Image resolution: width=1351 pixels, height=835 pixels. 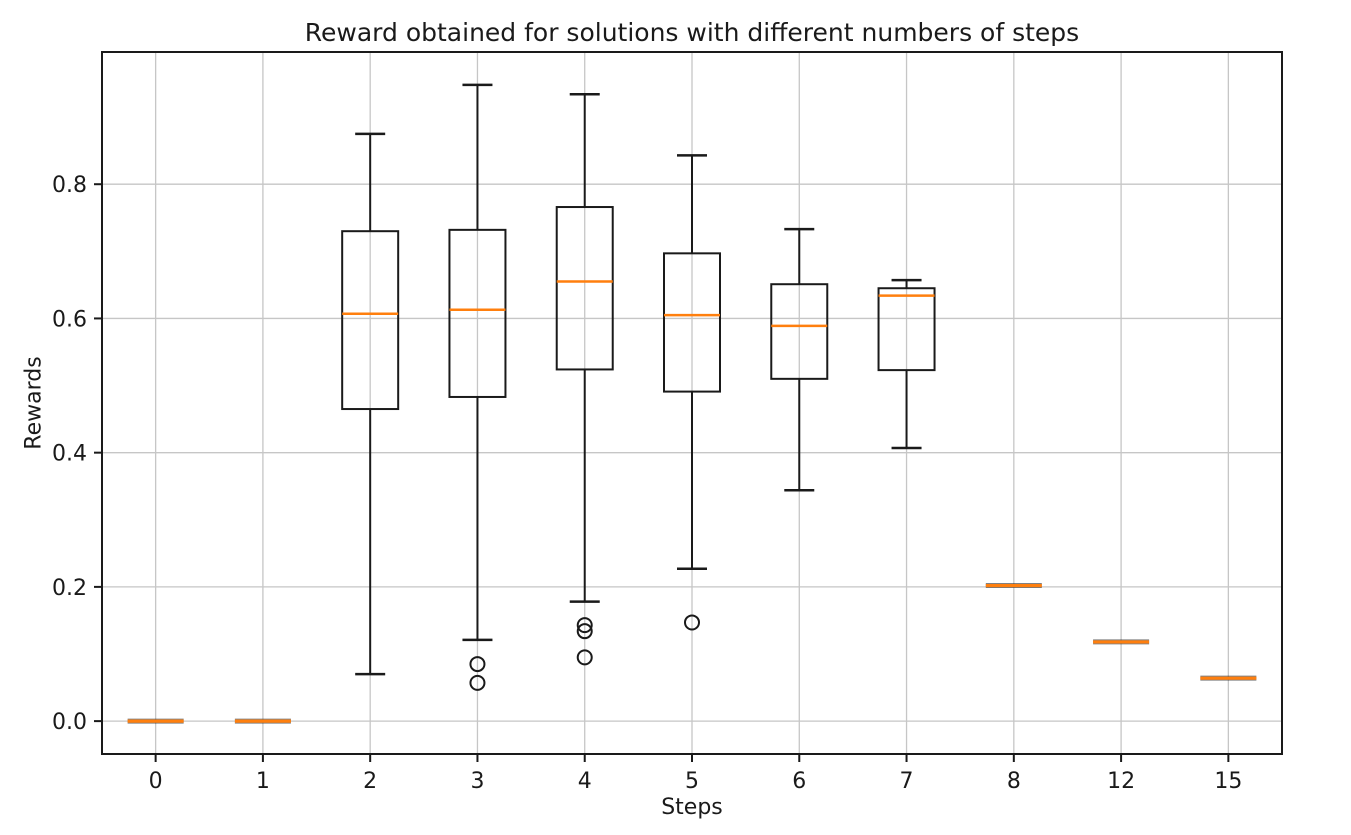 I want to click on x-tick-label: 12, so click(x=1121, y=781).